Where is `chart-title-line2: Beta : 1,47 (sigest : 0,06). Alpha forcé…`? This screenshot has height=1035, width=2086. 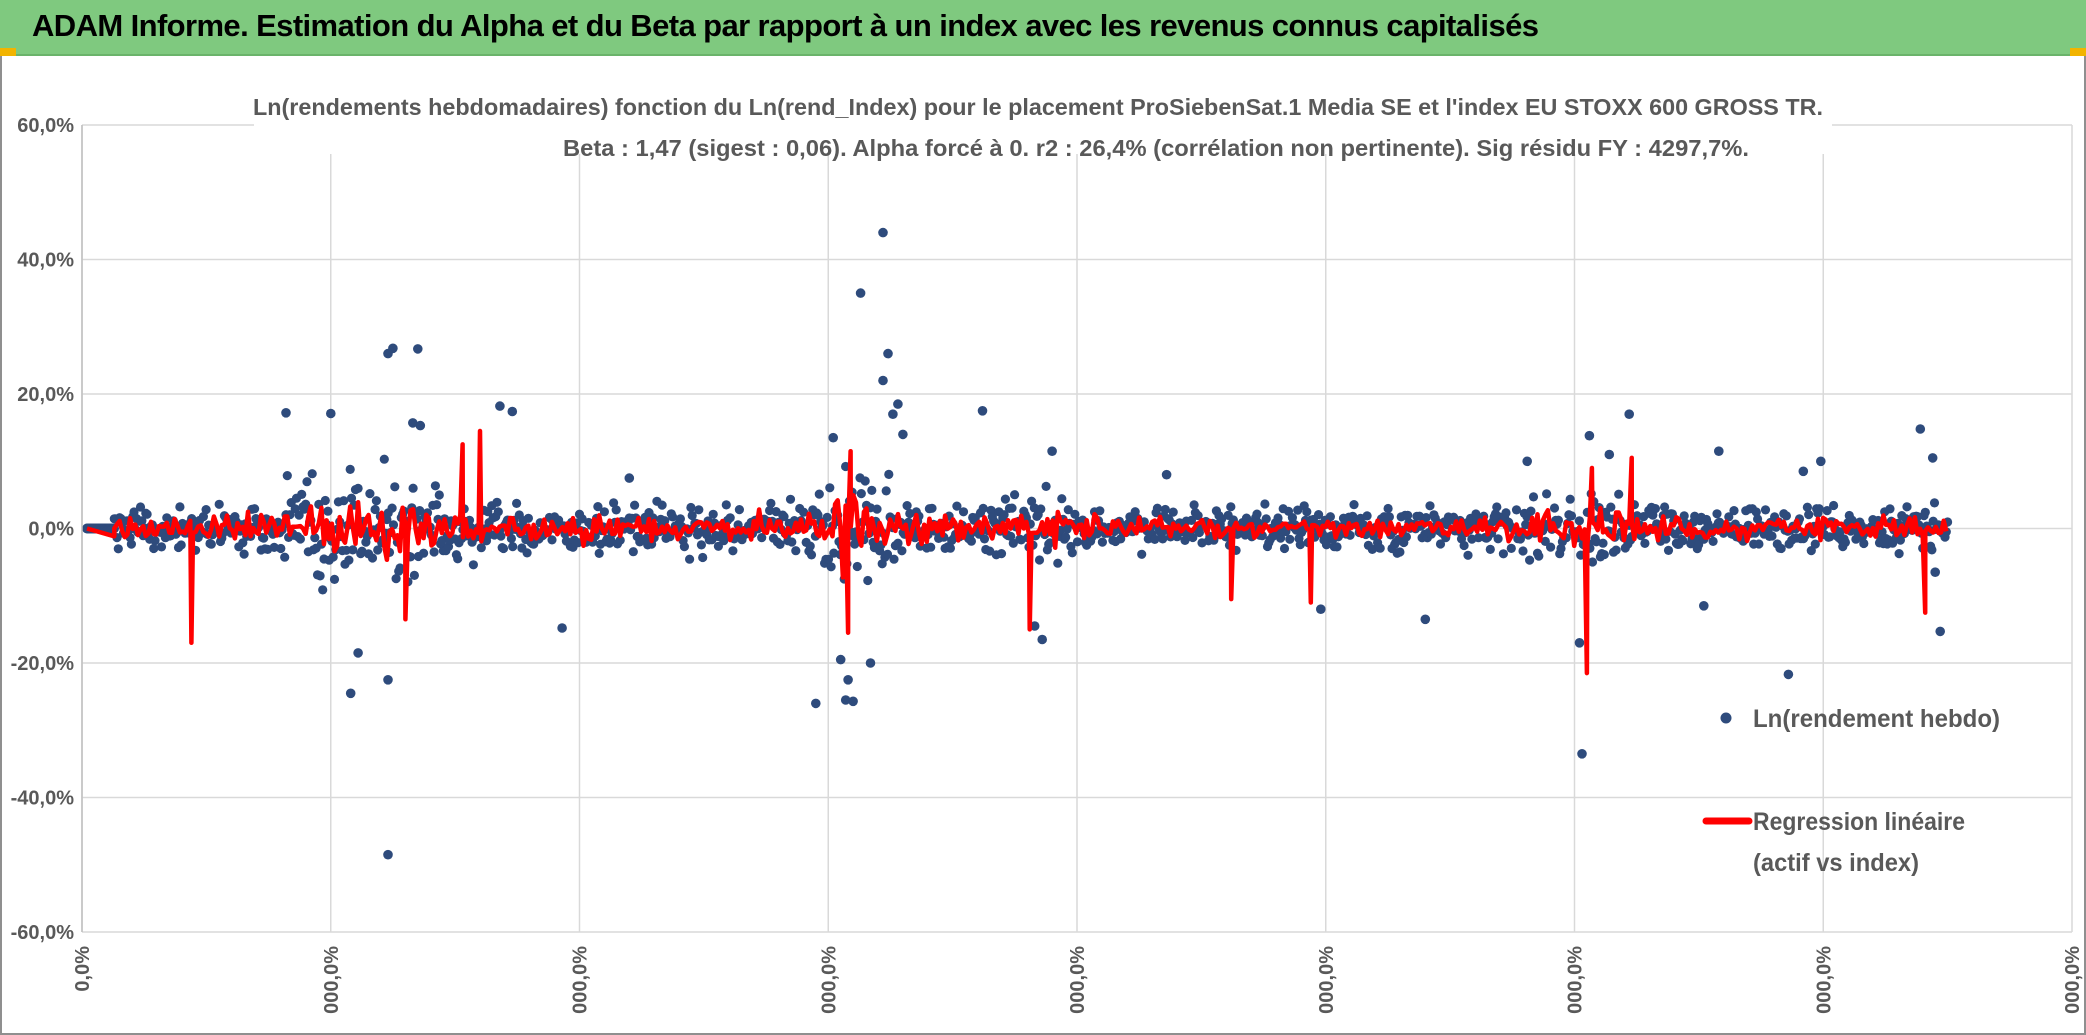 chart-title-line2: Beta : 1,47 (sigest : 0,06). Alpha forcé… is located at coordinates (1156, 148).